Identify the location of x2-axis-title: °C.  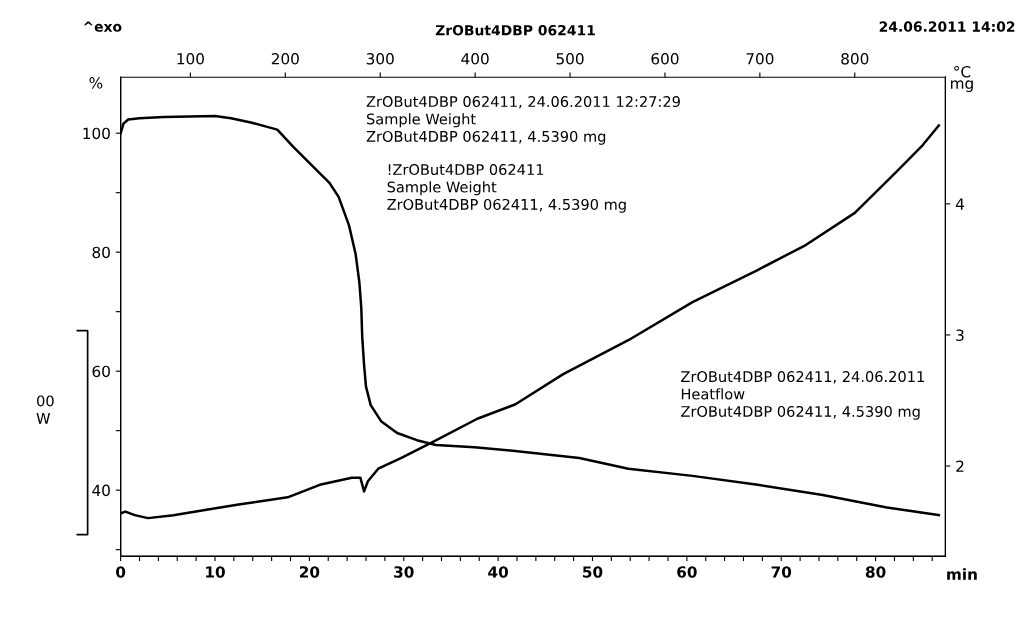
(962, 71).